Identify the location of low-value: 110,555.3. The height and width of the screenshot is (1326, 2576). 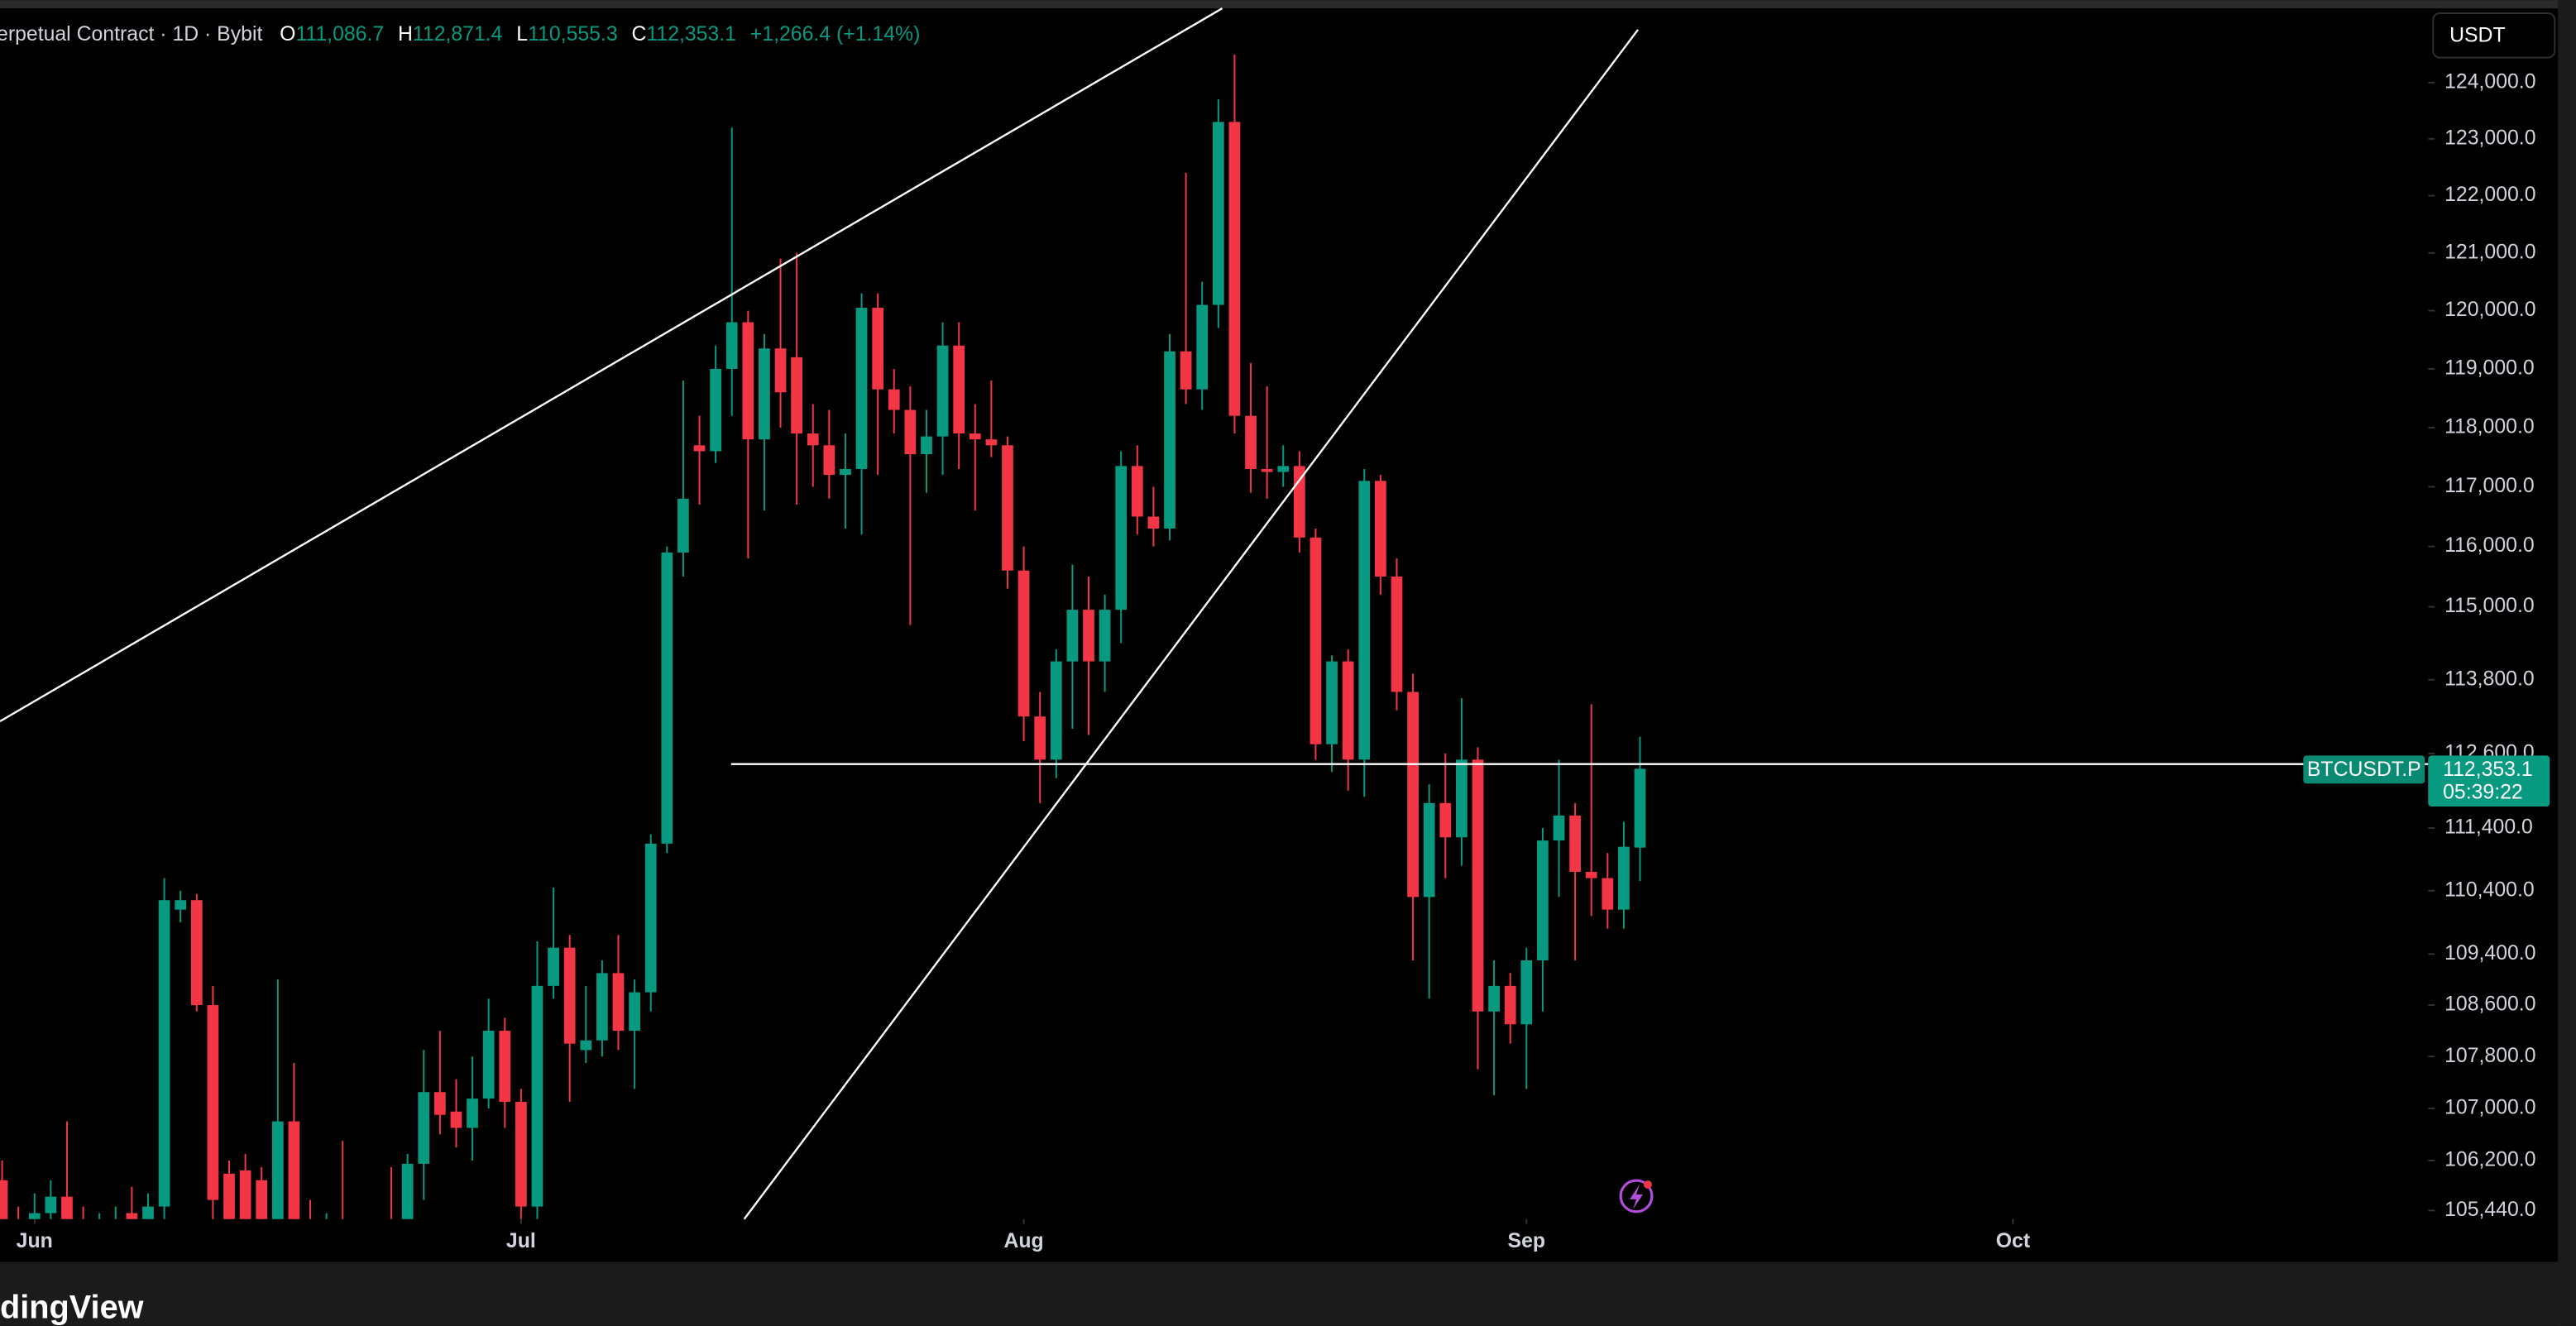
(573, 33).